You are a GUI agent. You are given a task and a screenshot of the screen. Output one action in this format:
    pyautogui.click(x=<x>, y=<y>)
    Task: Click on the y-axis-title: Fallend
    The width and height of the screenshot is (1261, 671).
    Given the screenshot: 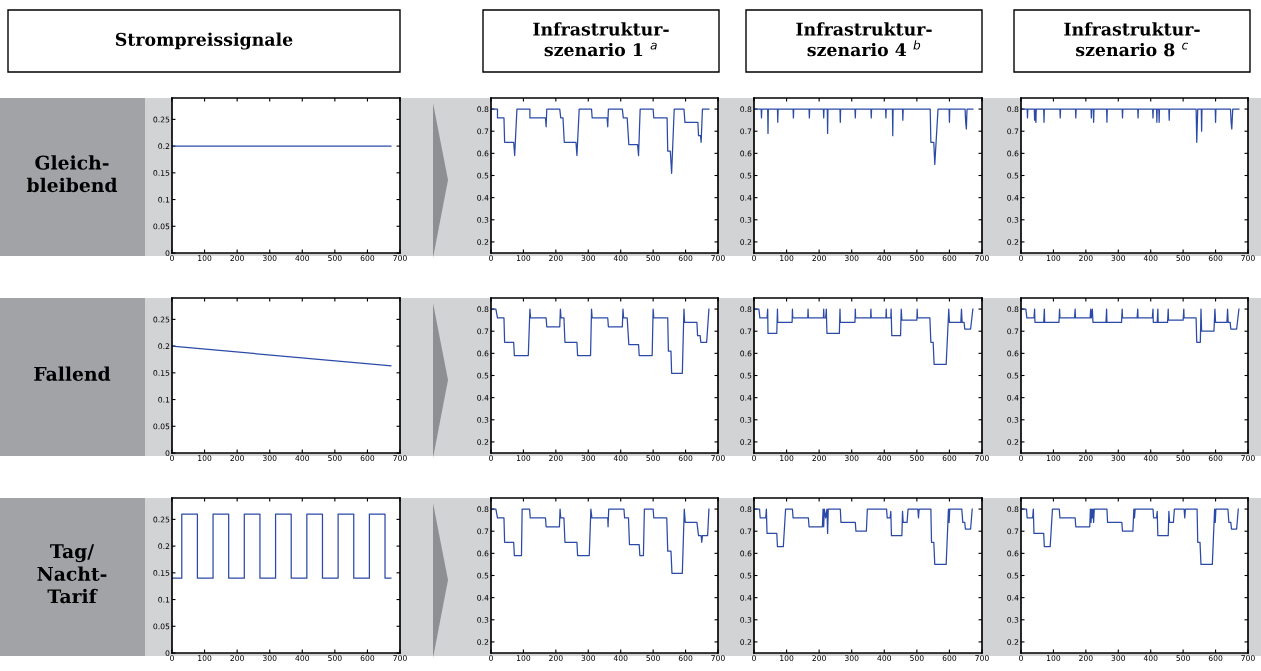 What is the action you would take?
    pyautogui.click(x=72, y=373)
    